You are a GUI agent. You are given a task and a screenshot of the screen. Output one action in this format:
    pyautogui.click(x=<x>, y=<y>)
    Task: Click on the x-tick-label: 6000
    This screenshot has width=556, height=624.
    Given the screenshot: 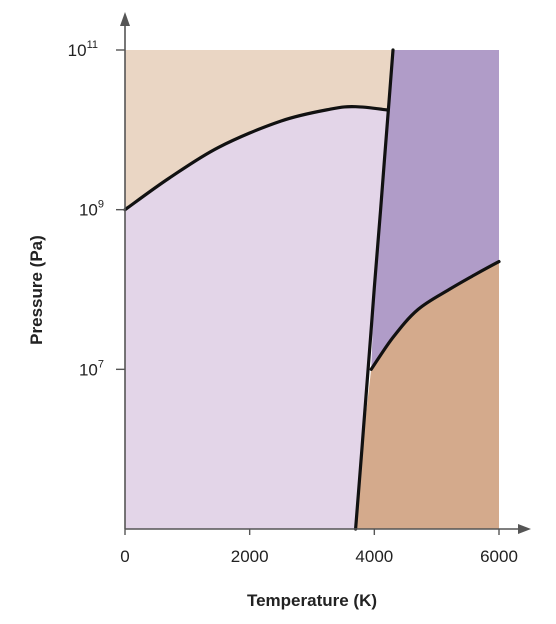 What is the action you would take?
    pyautogui.click(x=499, y=556)
    